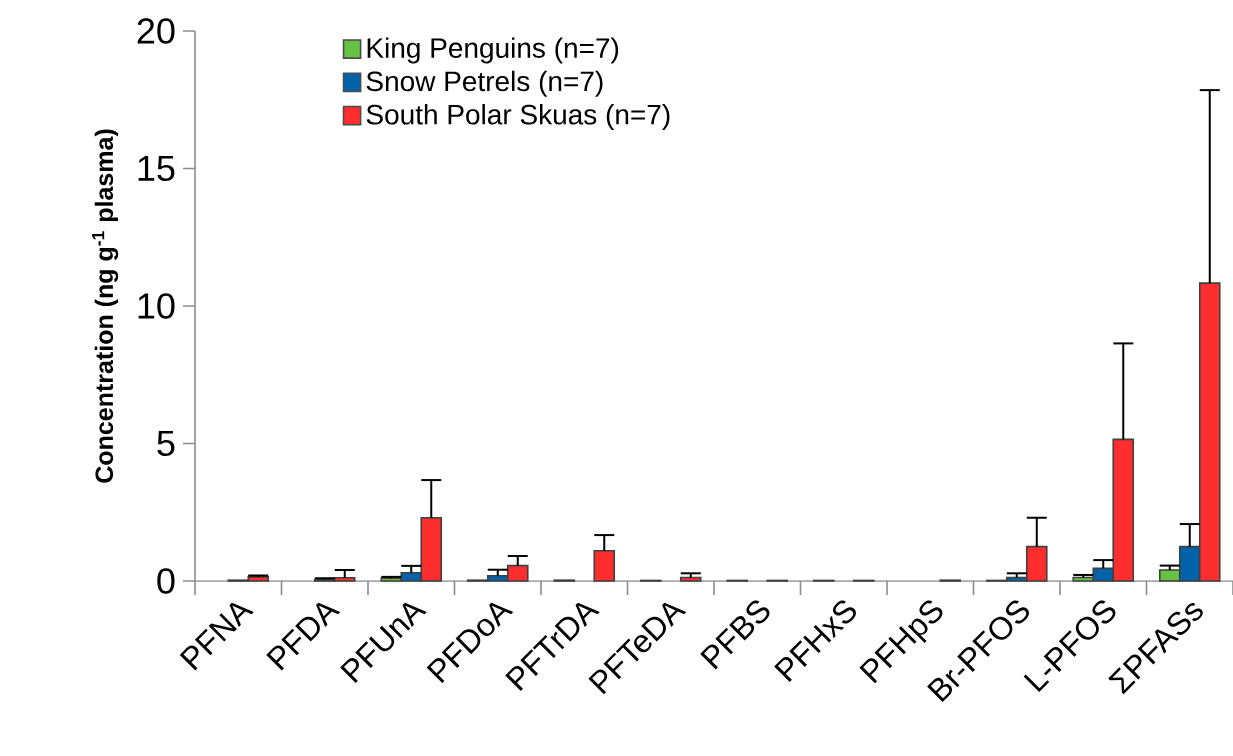  Describe the element at coordinates (518, 117) in the screenshot. I see `legend-label: South Polar Skuas (n=7)` at that location.